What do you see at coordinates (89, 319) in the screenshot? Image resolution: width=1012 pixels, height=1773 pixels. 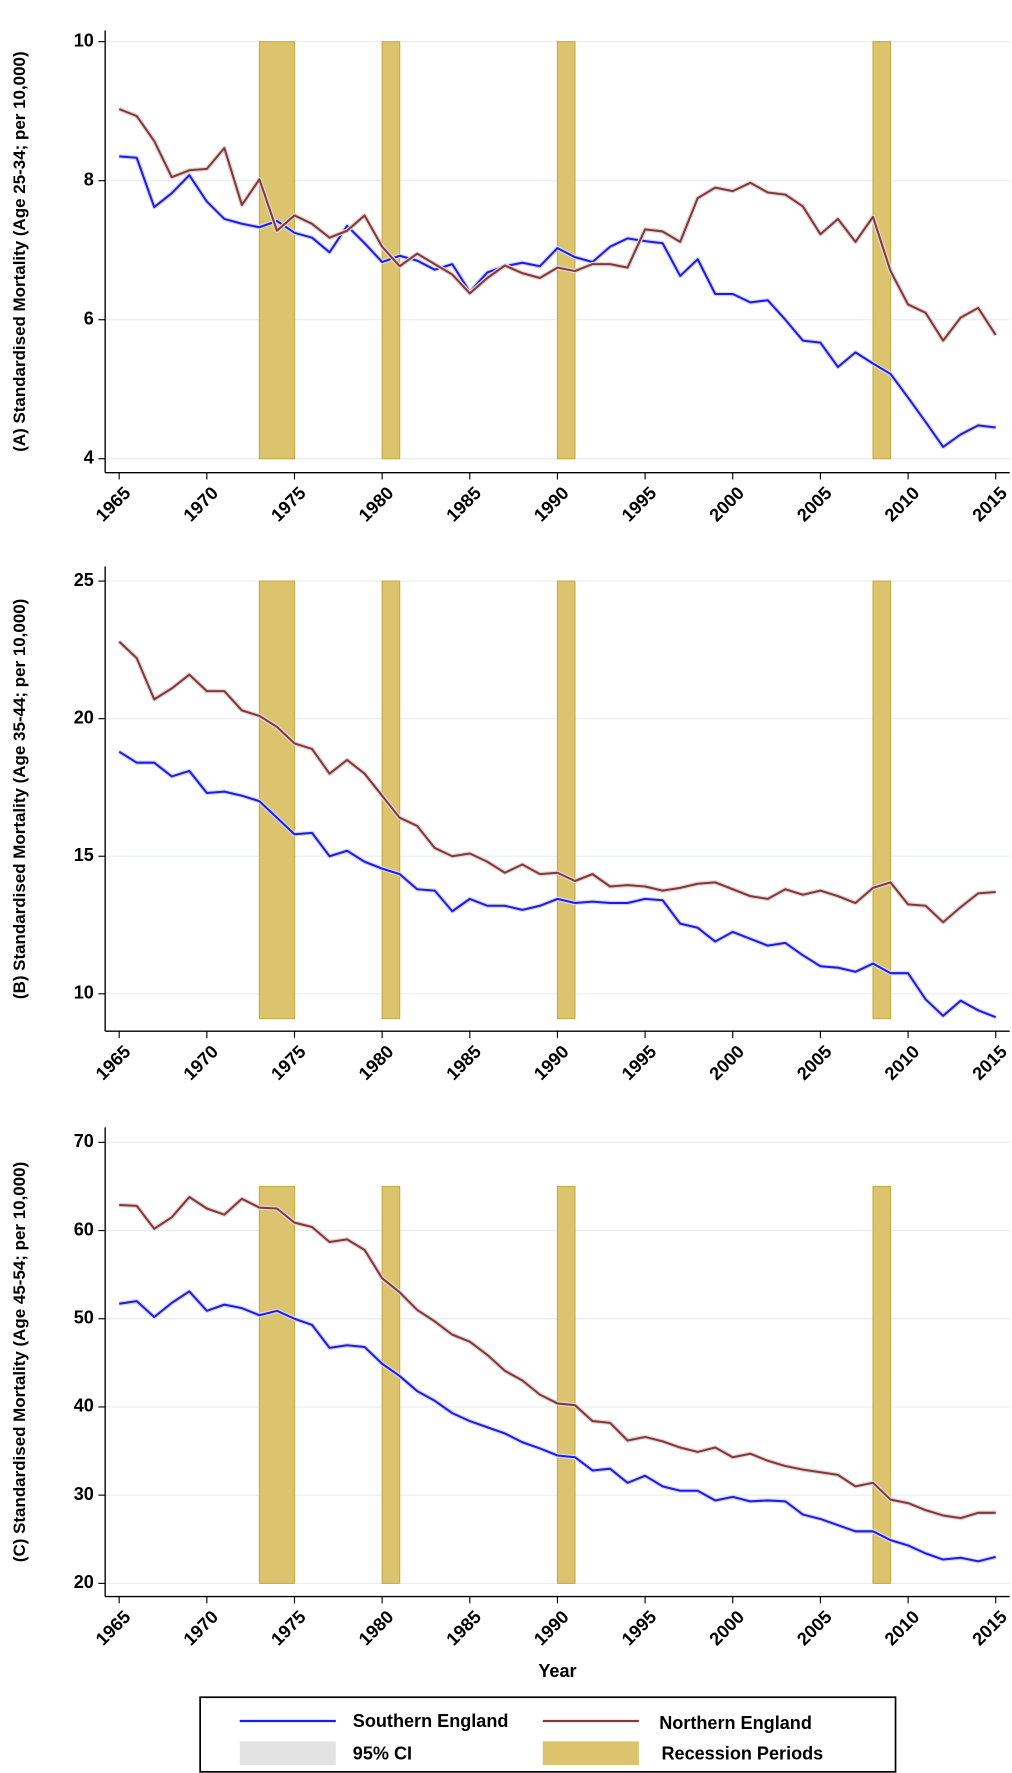 I see `y-tick-label: 6` at bounding box center [89, 319].